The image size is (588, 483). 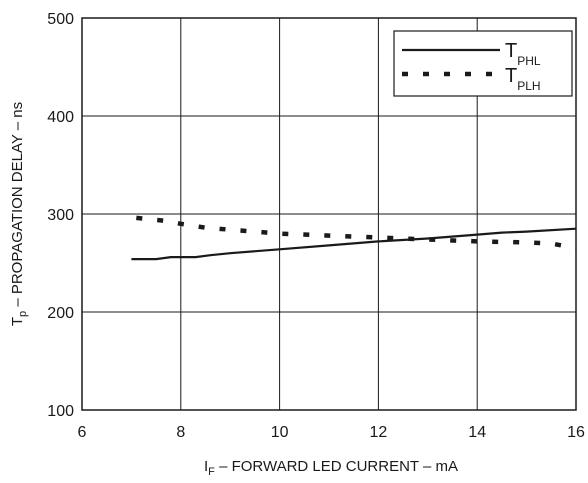 I want to click on series-line-phl, so click(x=354, y=244).